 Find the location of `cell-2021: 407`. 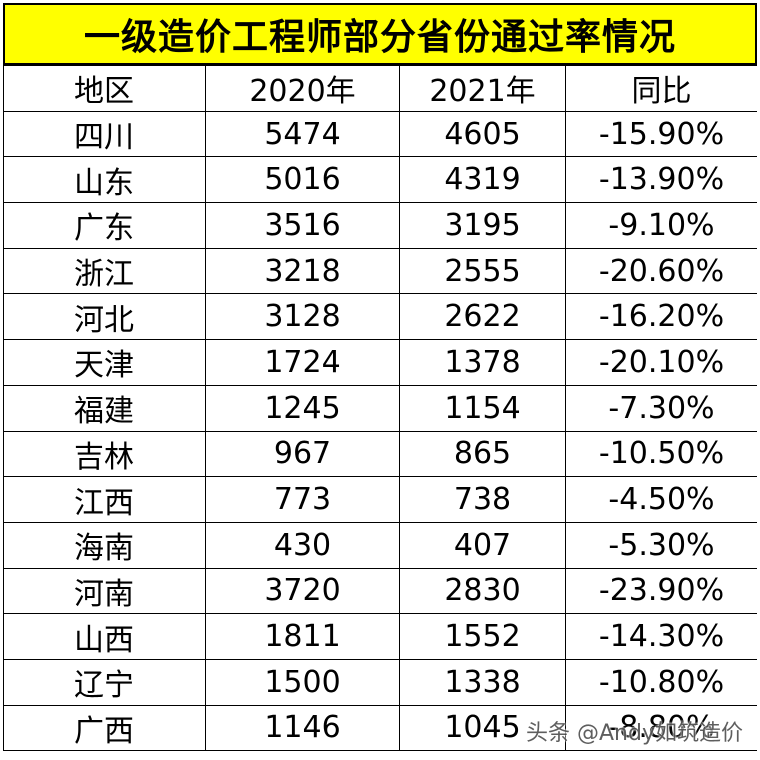

cell-2021: 407 is located at coordinates (482, 545).